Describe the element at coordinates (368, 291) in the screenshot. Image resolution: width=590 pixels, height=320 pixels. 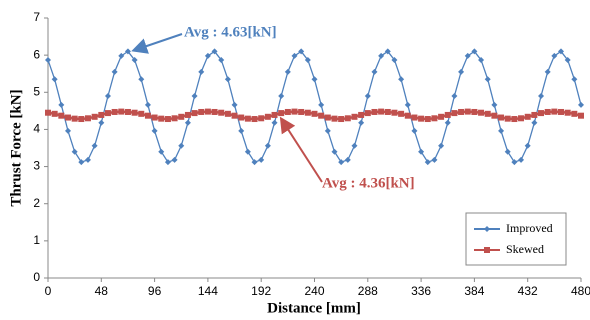
I see `x-tick-label: 288` at that location.